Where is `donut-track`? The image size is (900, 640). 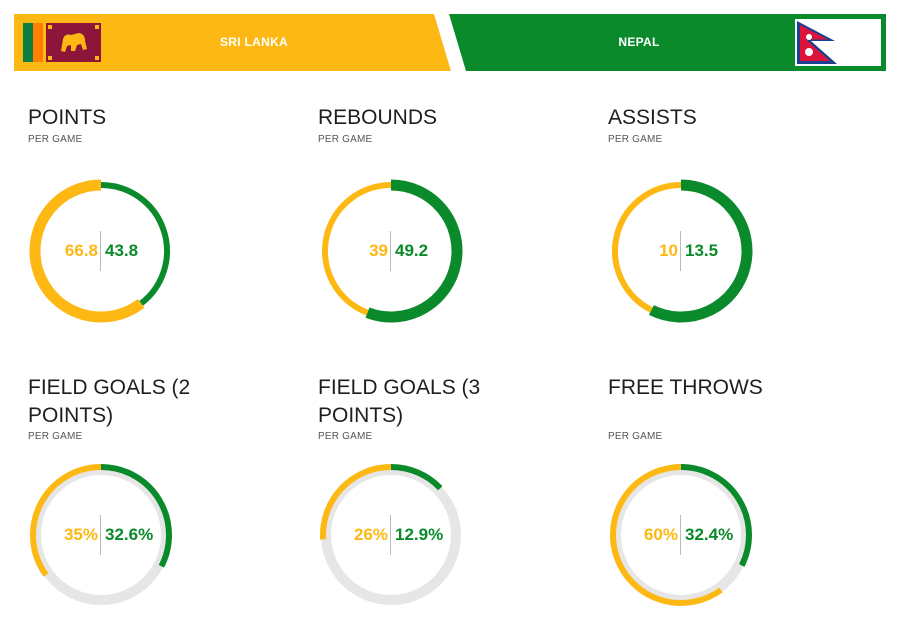
donut-track is located at coordinates (391, 535).